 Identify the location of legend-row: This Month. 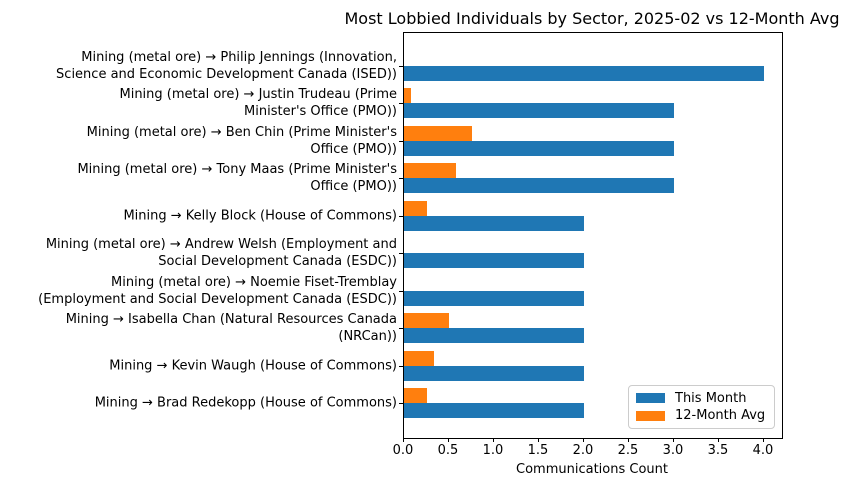
(701, 398).